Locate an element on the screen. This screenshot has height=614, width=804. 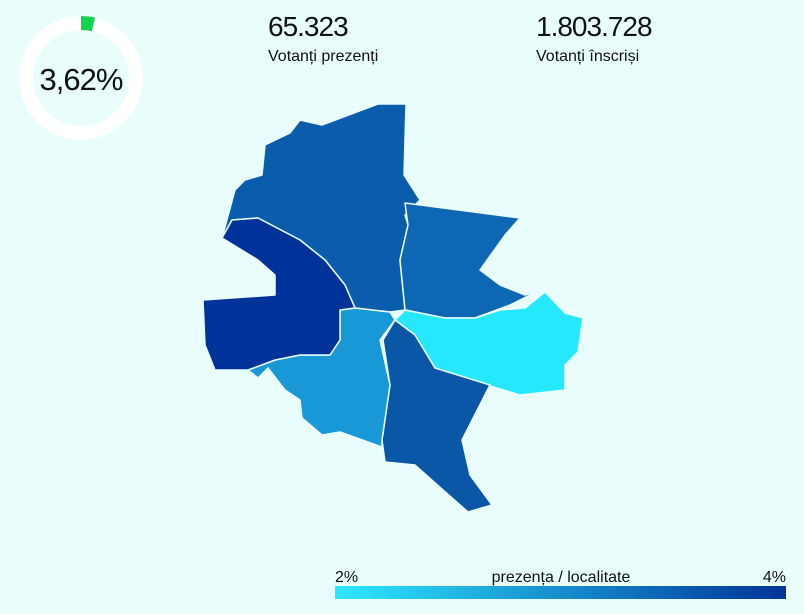
legend-max: 4% is located at coordinates (774, 577).